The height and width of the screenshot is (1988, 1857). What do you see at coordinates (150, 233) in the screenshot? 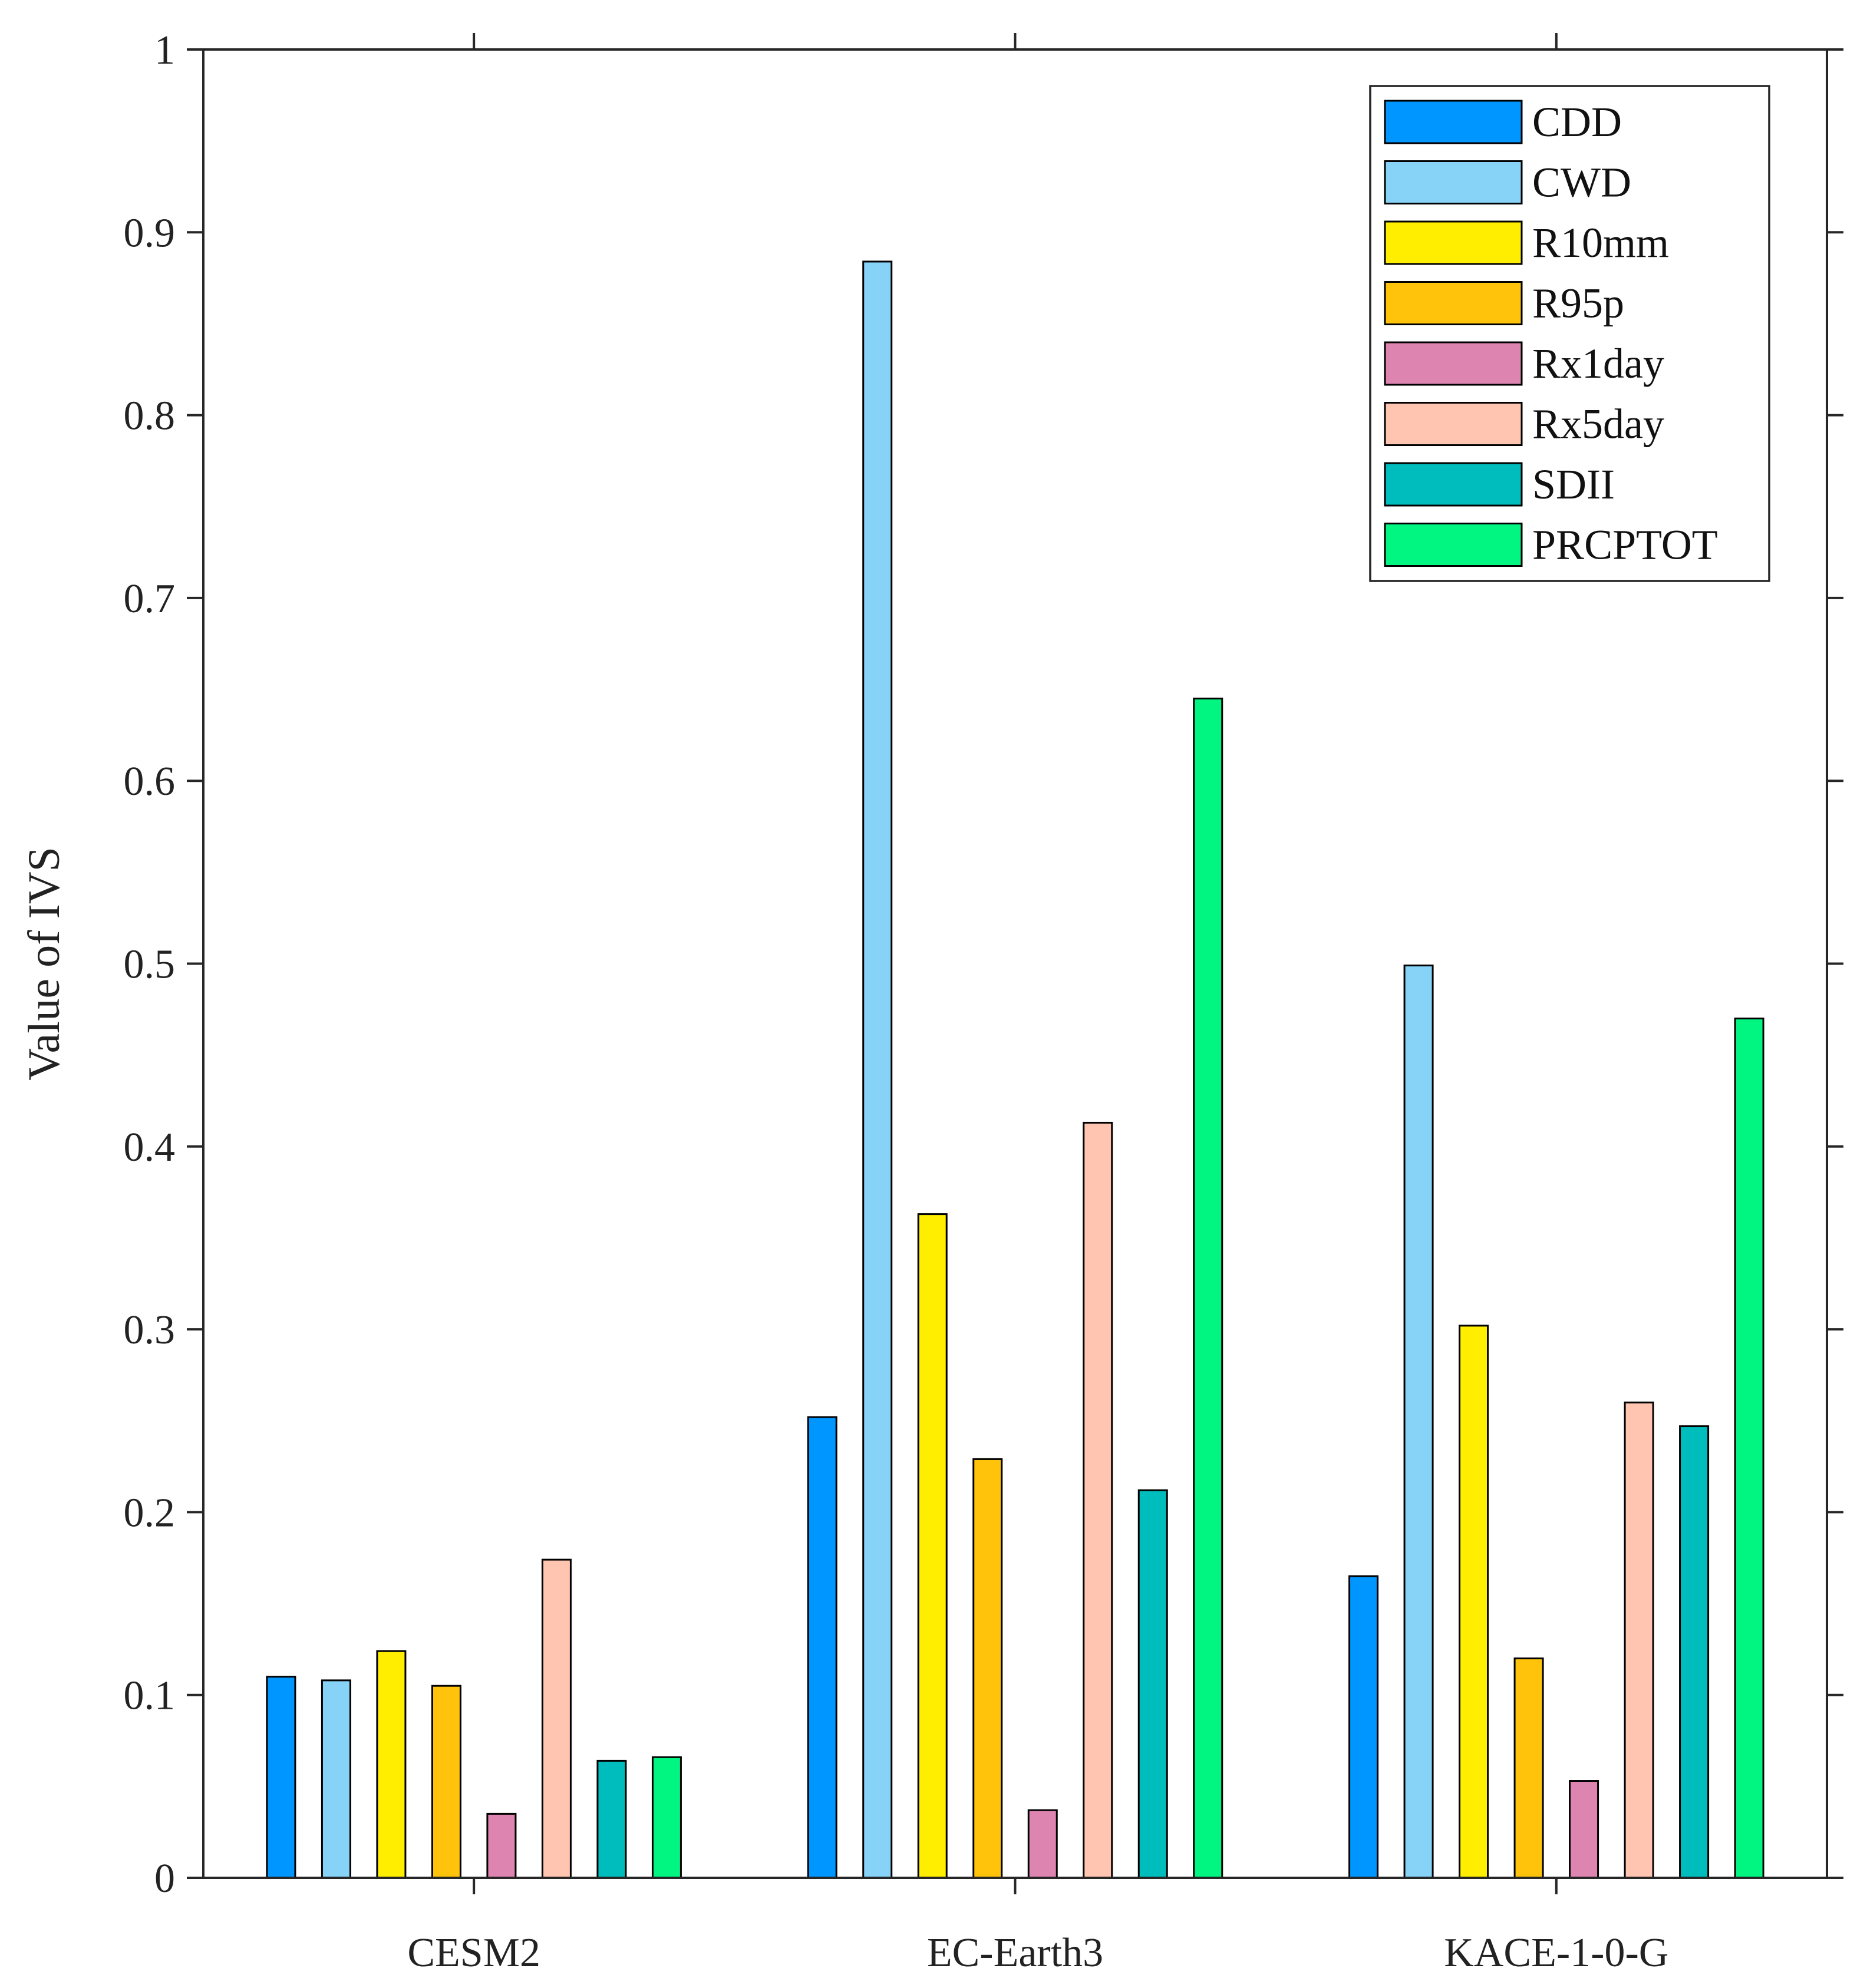
I see `y-tick-label: 0.9` at bounding box center [150, 233].